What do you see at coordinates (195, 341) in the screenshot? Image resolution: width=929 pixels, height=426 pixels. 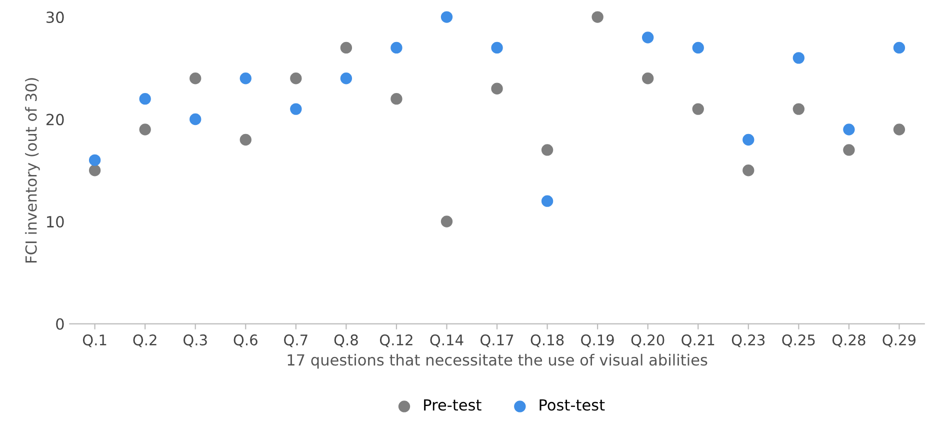 I see `x-tick-label: Q.3` at bounding box center [195, 341].